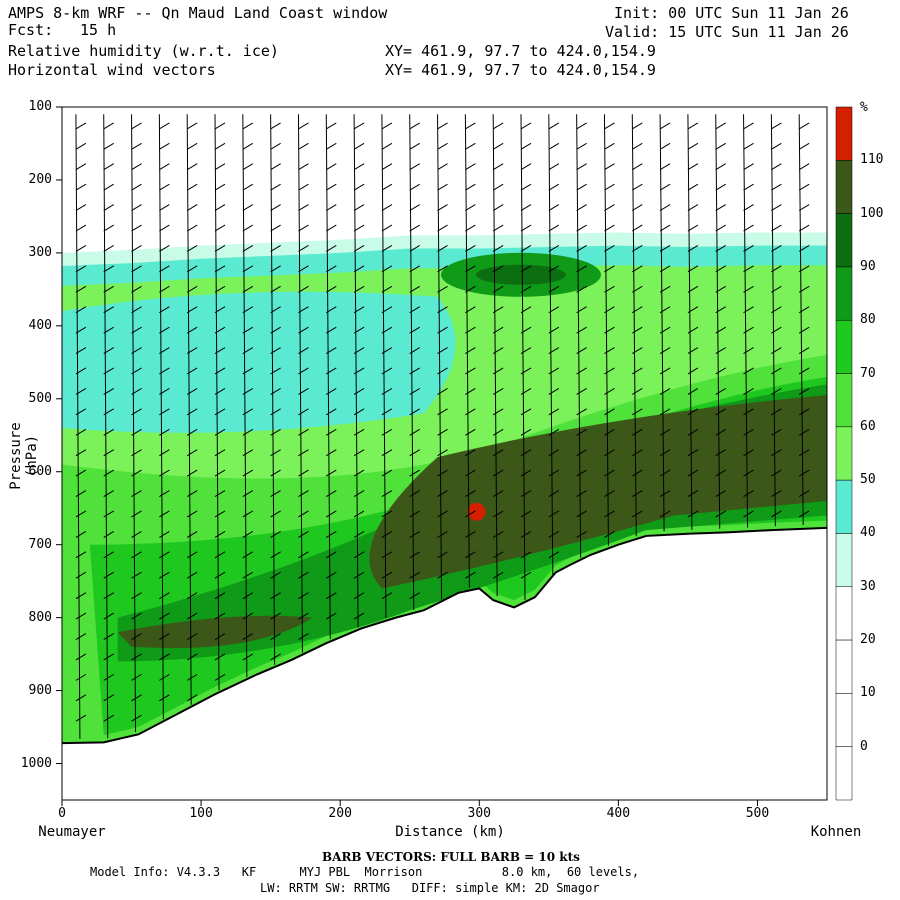  Describe the element at coordinates (24, 456) in the screenshot. I see `y-axis-title: Pressure (hPa)` at that location.